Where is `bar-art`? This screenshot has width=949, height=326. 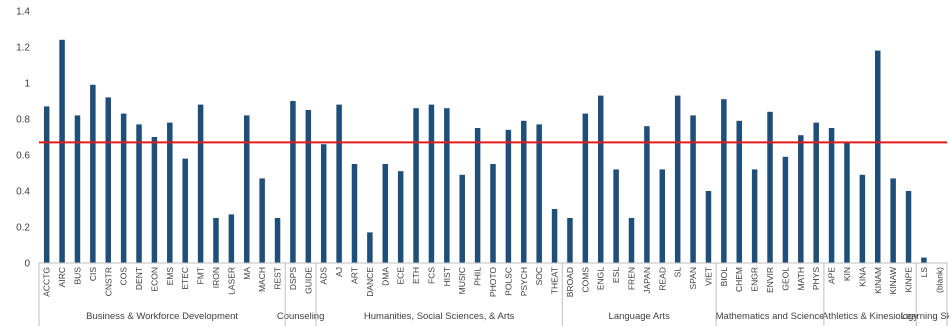
bar-art is located at coordinates (354, 213).